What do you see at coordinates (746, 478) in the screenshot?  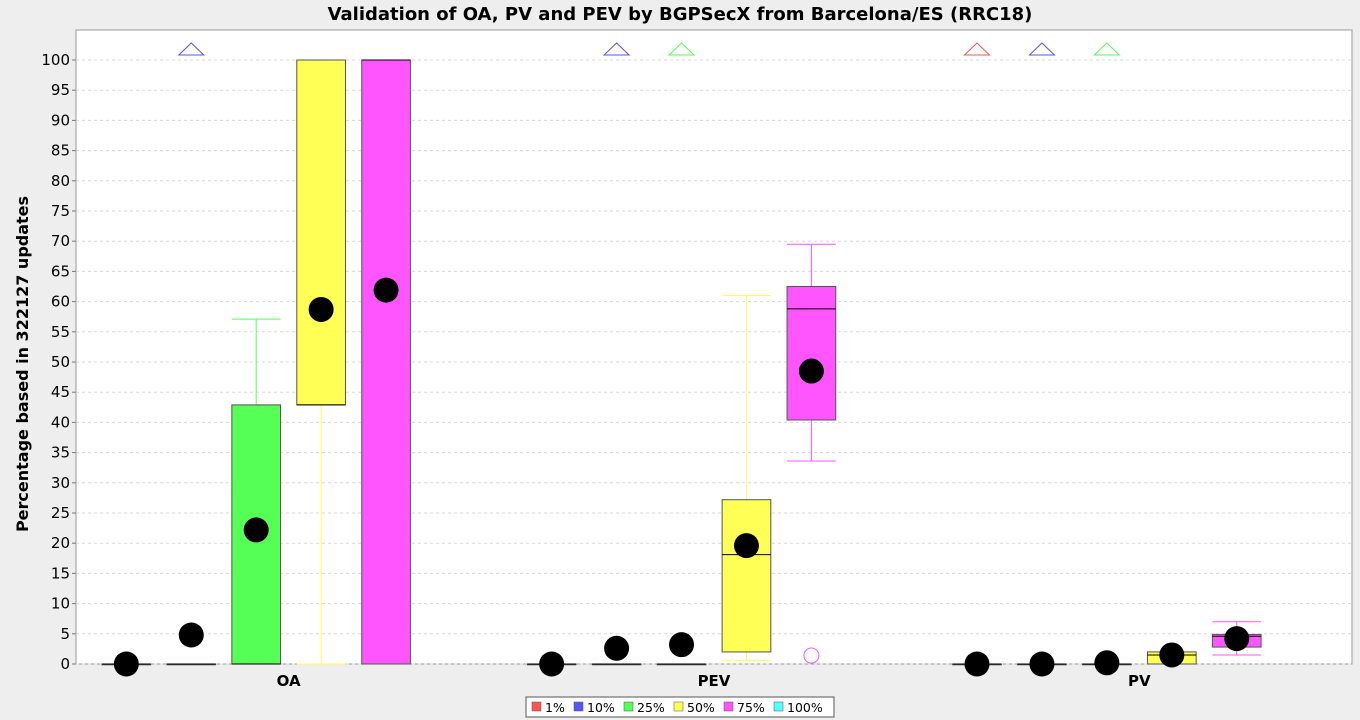 I see `box-pev-50pct` at bounding box center [746, 478].